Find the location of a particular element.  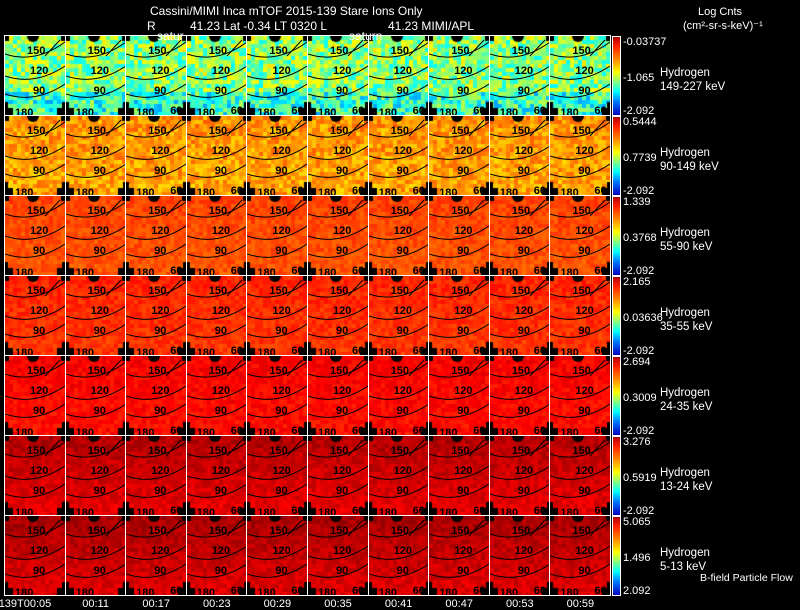

energy-range-label: 5-13 keV is located at coordinates (683, 567).